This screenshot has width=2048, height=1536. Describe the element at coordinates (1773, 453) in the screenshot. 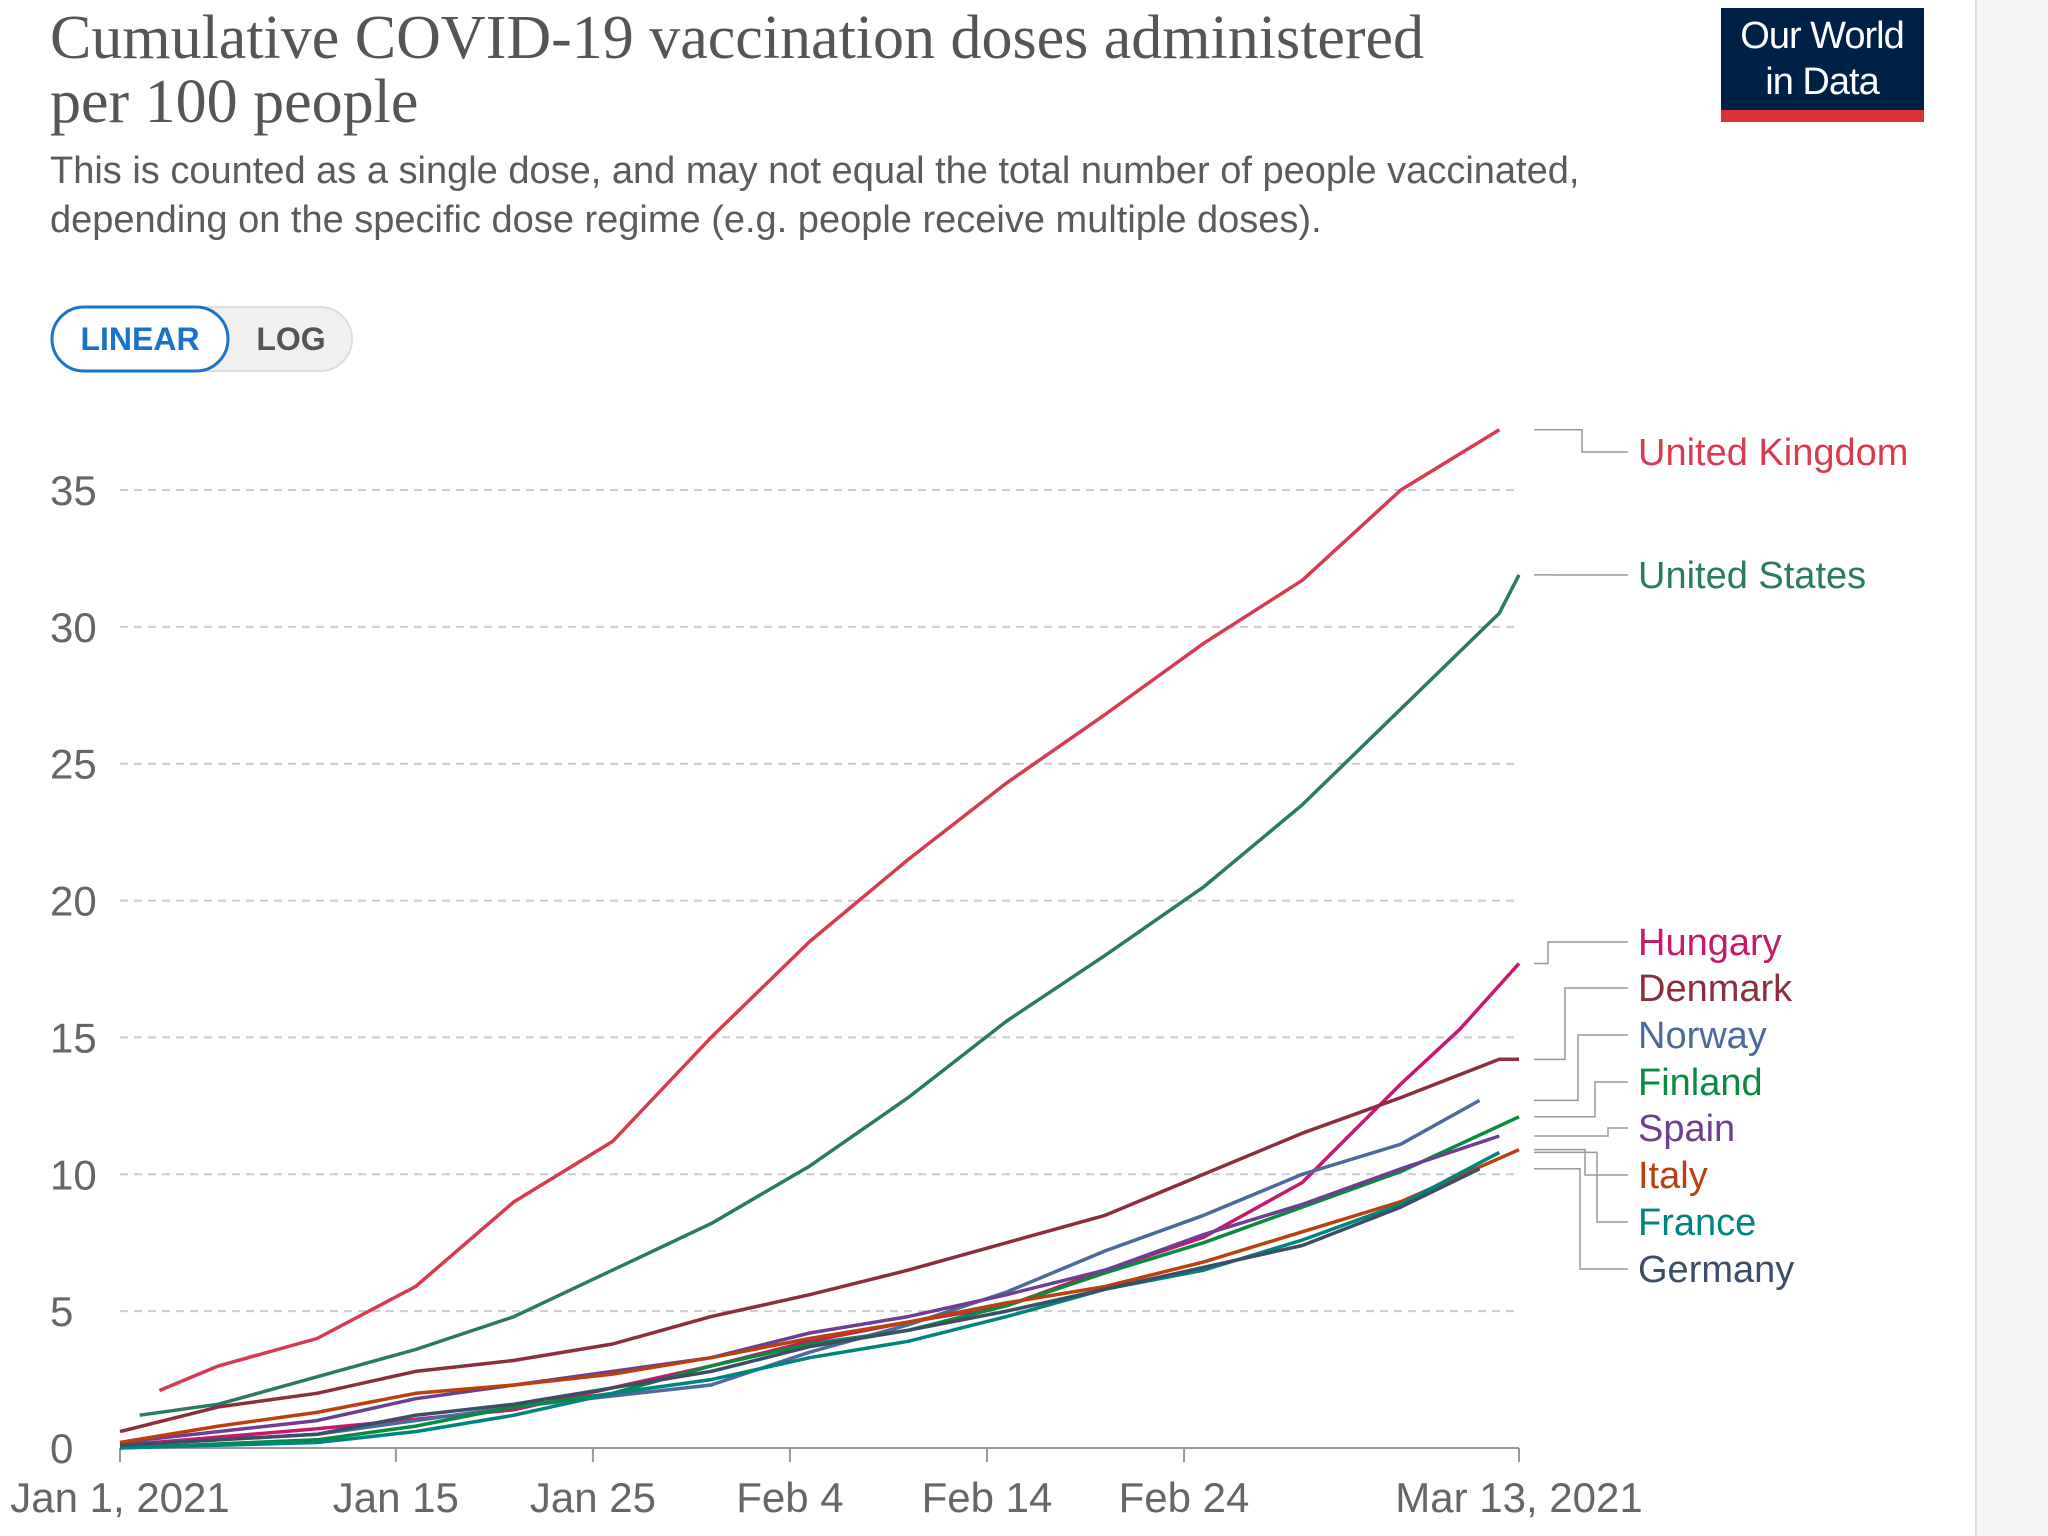

I see `legend-label: United Kingdom` at that location.